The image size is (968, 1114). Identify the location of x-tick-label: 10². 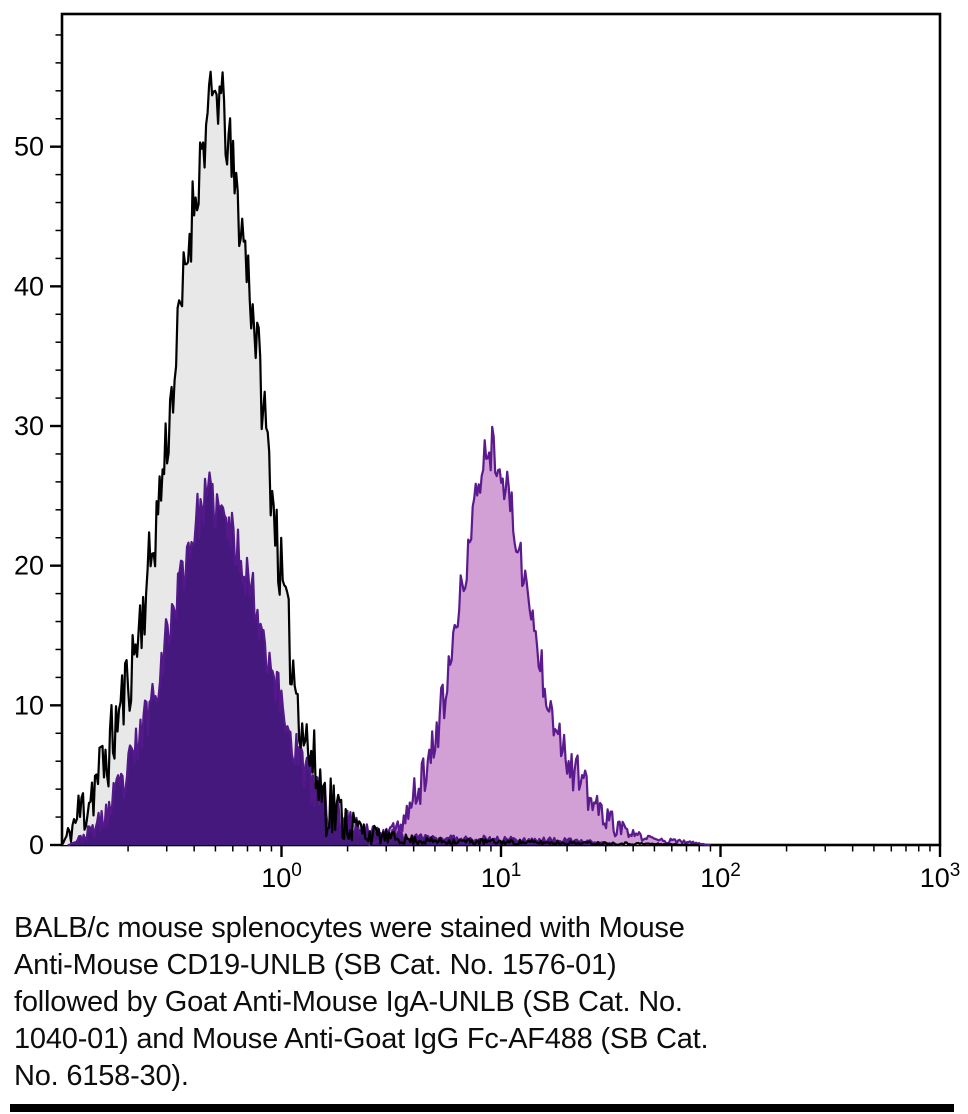
(720, 876).